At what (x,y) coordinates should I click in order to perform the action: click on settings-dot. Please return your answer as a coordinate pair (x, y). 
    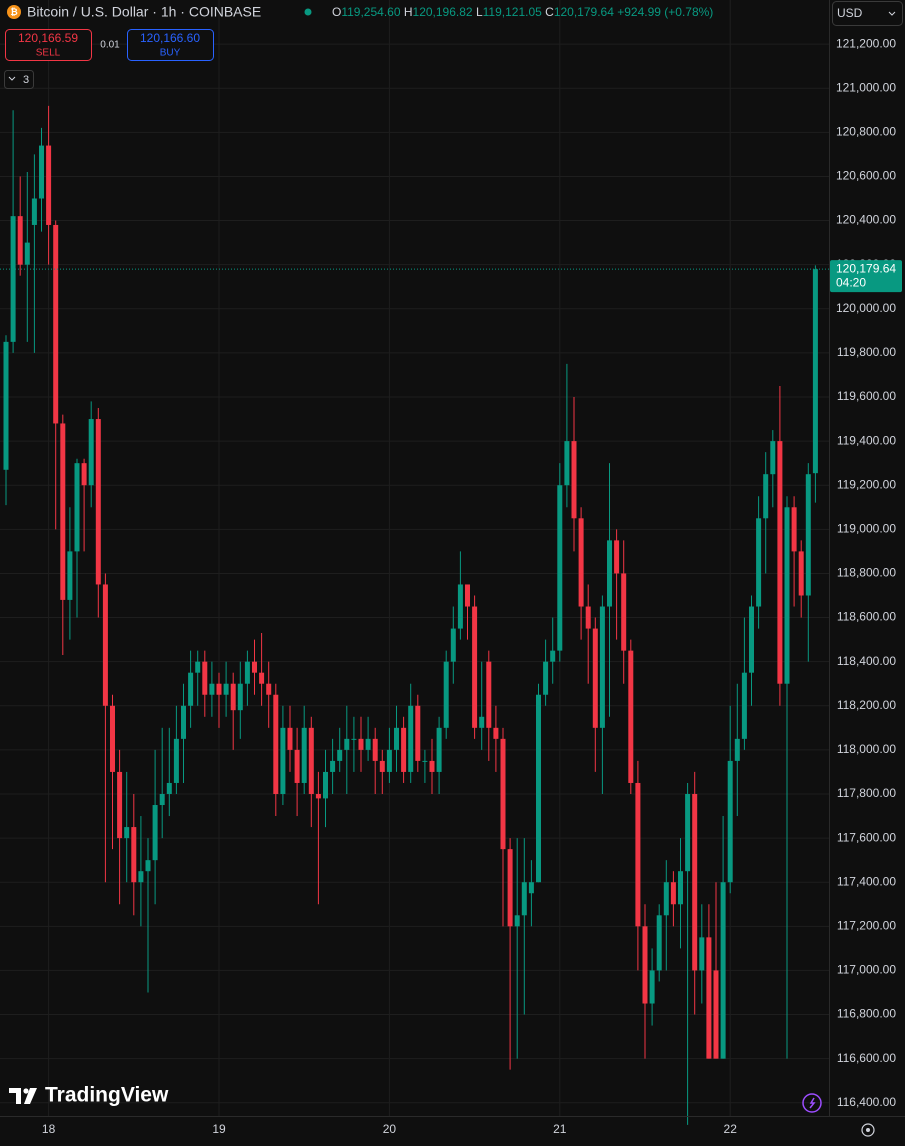
    Looking at the image, I should click on (868, 1130).